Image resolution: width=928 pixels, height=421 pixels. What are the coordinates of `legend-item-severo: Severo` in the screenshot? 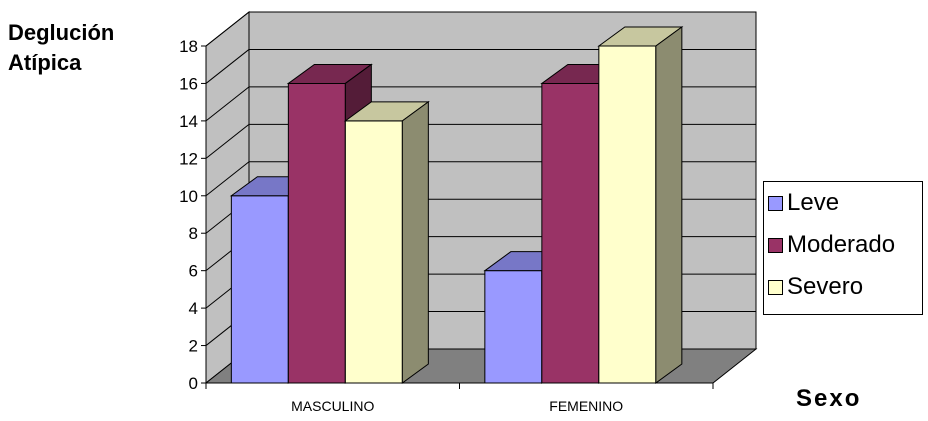 It's located at (843, 287).